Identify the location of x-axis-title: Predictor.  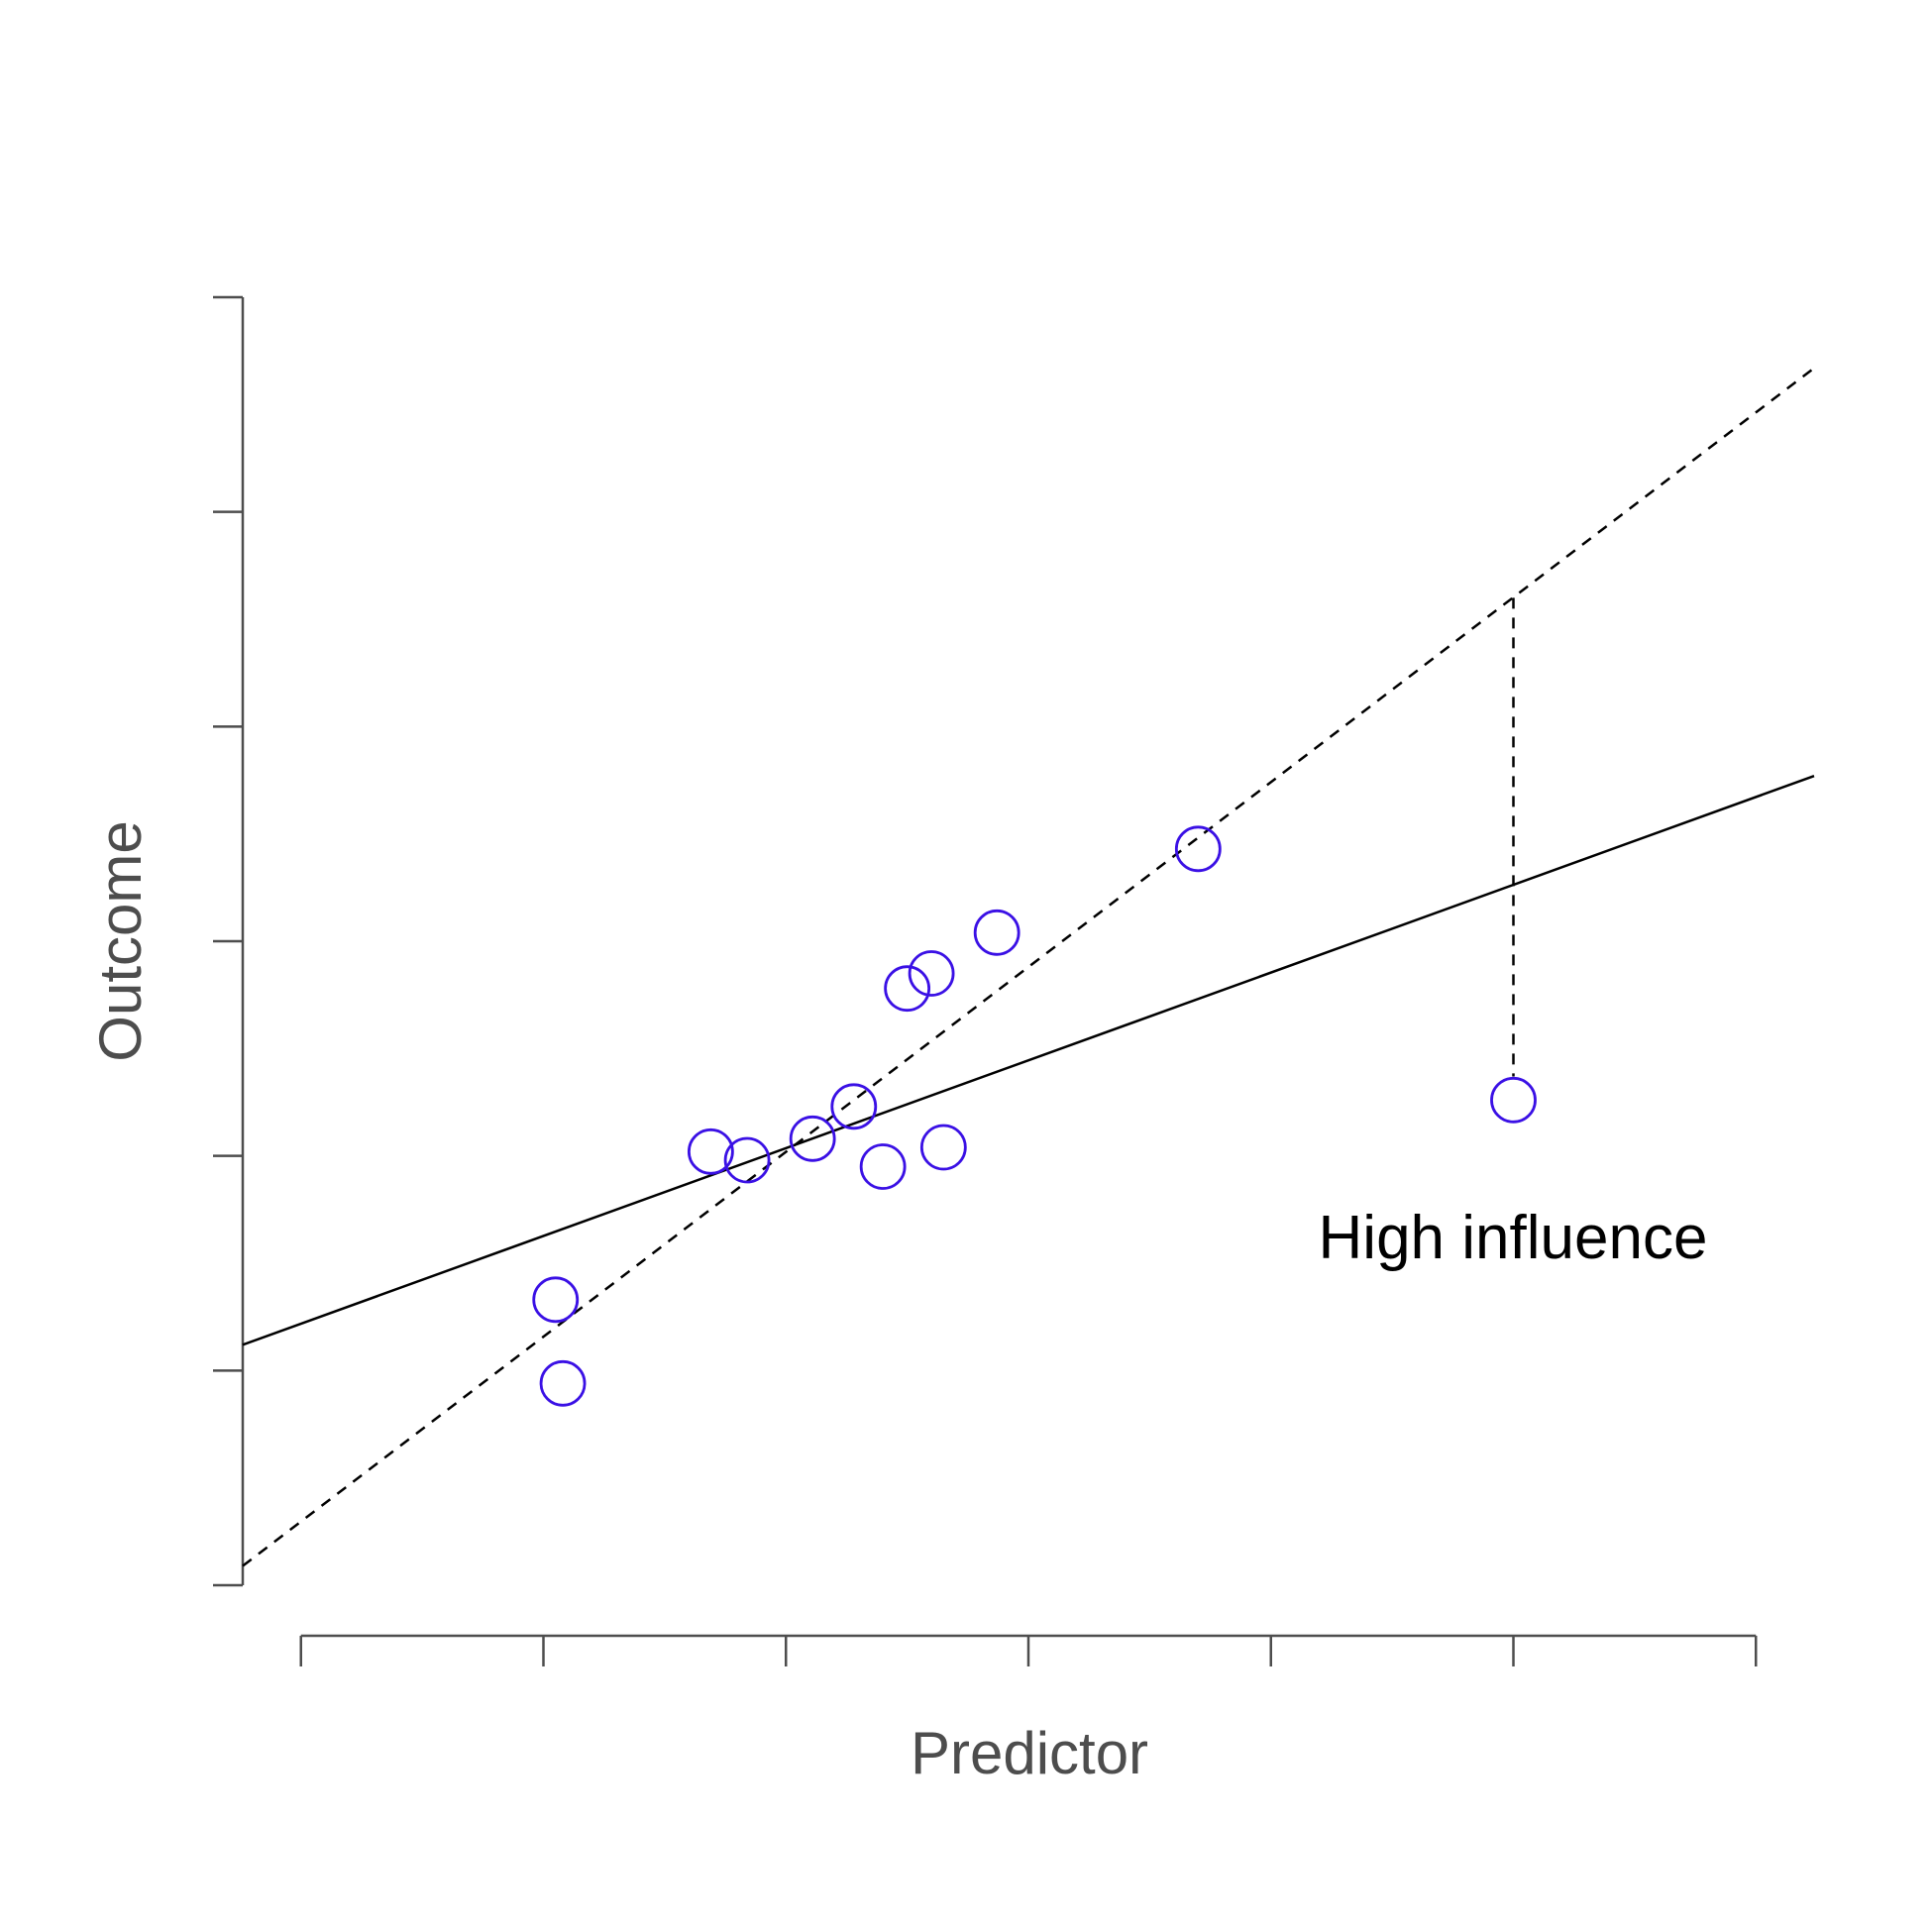
(1029, 1753).